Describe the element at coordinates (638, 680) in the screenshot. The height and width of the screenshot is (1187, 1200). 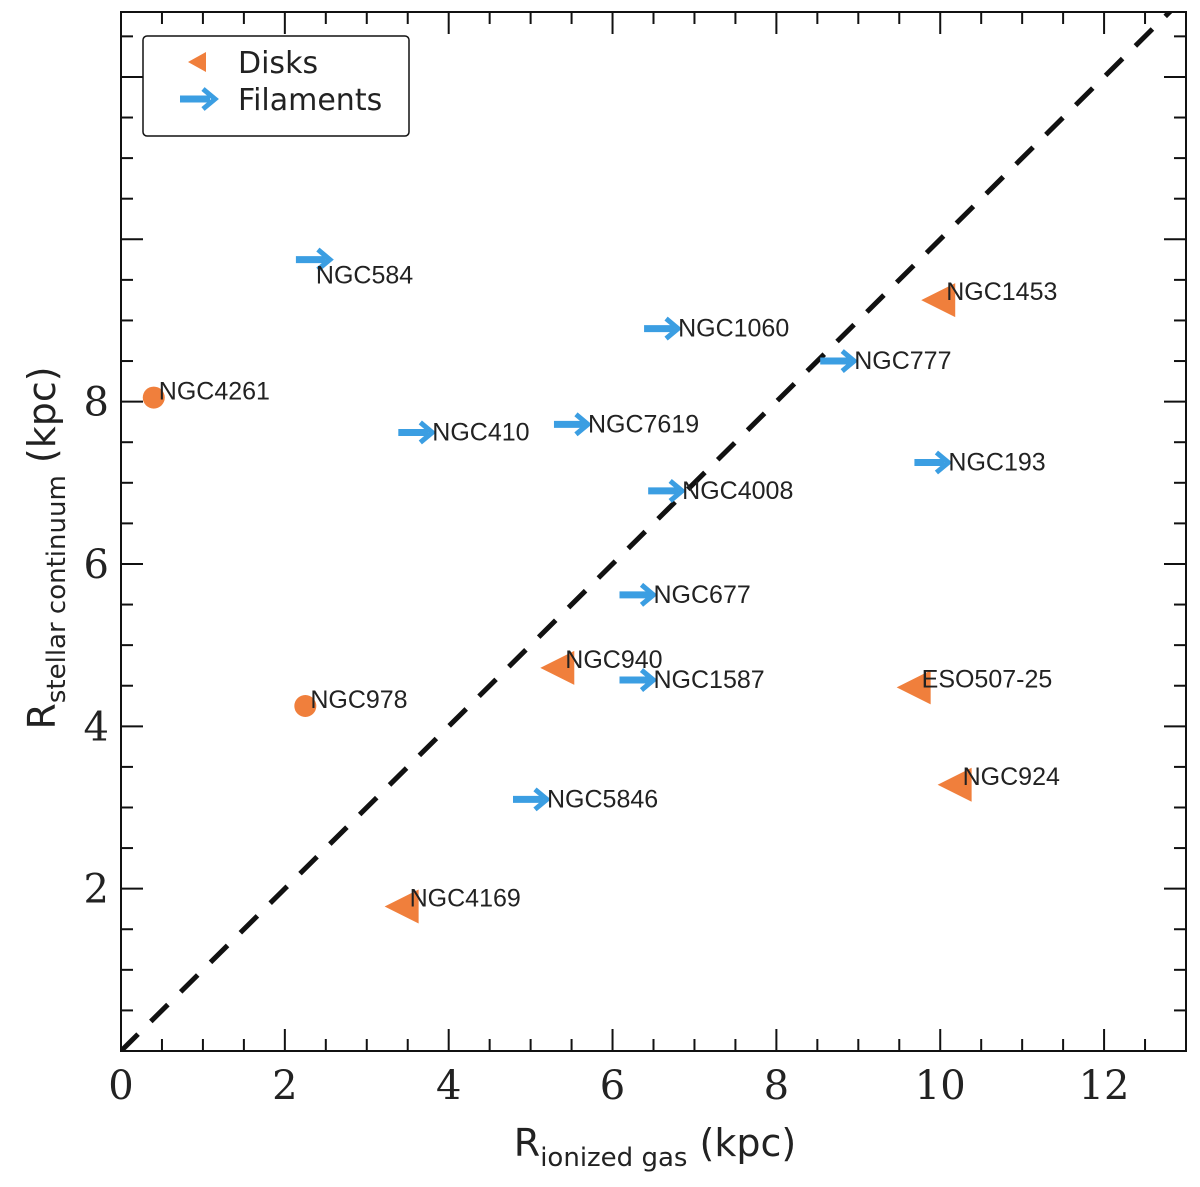
I see `point-ngc1587` at that location.